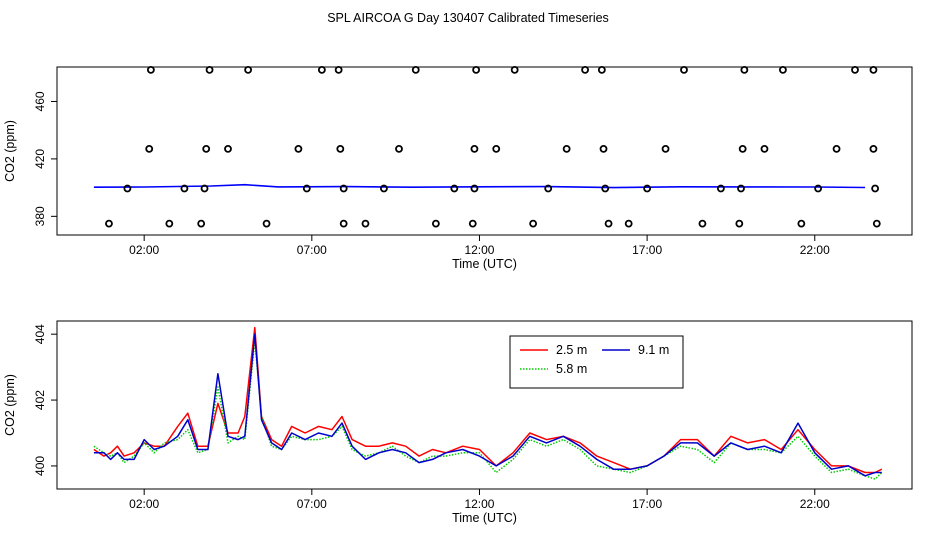 The image size is (936, 540). What do you see at coordinates (40, 216) in the screenshot?
I see `y-tick-label: 380` at bounding box center [40, 216].